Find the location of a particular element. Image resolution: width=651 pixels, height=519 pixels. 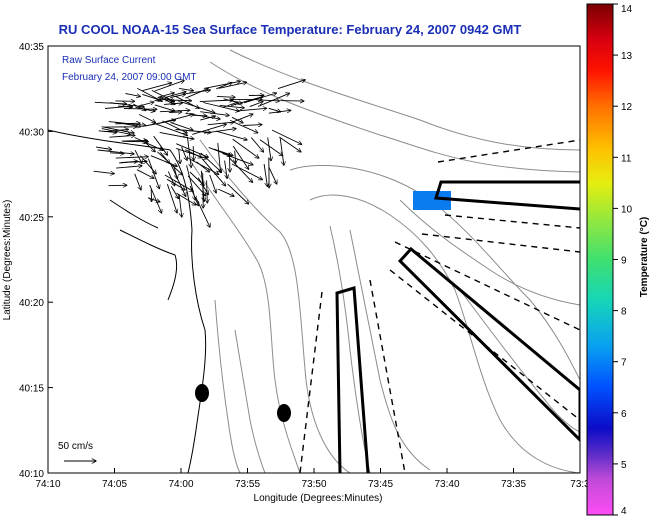

annotation-line1: Raw Surface Current is located at coordinates (109, 60).